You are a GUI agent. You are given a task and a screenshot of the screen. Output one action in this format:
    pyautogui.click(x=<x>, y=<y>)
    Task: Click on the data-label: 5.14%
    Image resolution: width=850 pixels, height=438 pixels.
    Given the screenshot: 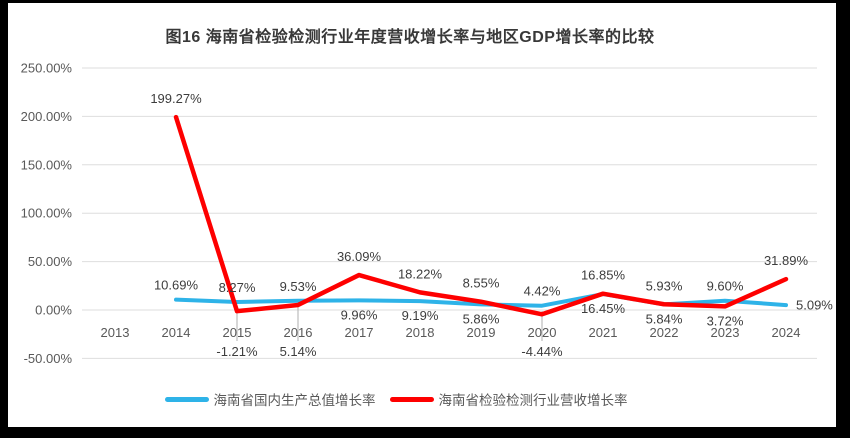 What is the action you would take?
    pyautogui.click(x=298, y=351)
    